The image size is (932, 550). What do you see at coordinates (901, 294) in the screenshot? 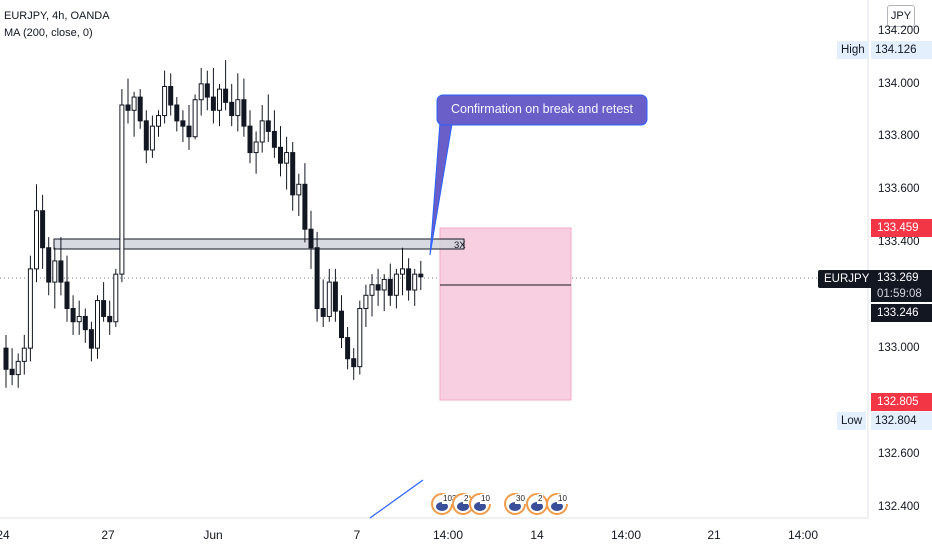
I see `countdown-tag: 01:59:08` at bounding box center [901, 294].